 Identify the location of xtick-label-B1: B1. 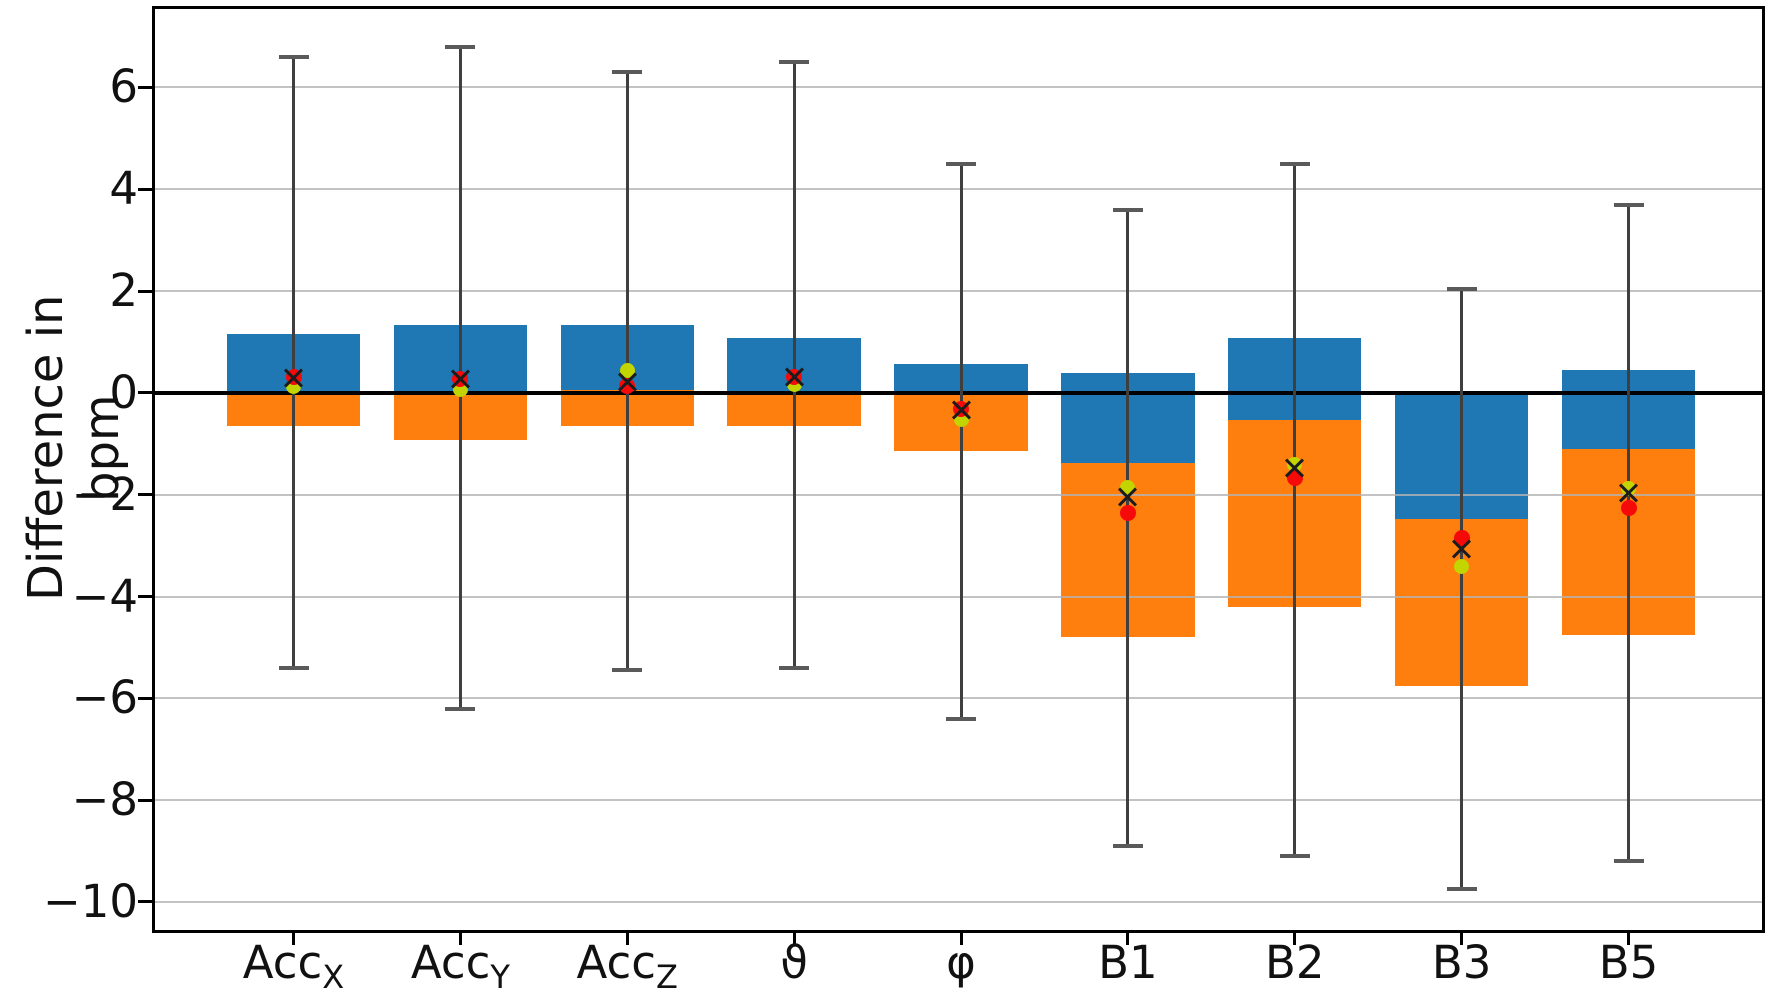
(1128, 962).